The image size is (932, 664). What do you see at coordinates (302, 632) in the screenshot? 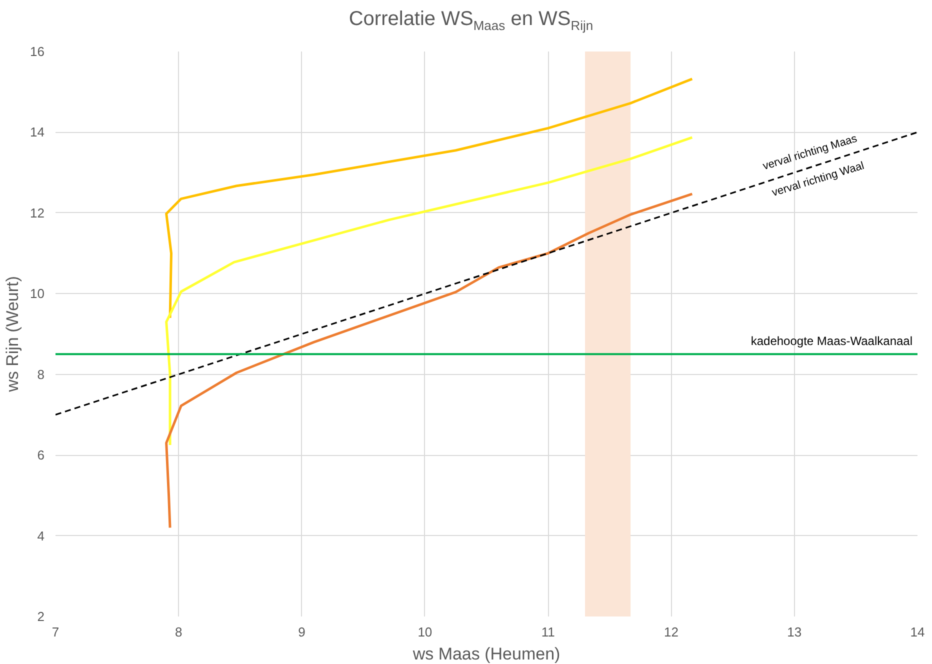
I see `x-tick-label: 9` at bounding box center [302, 632].